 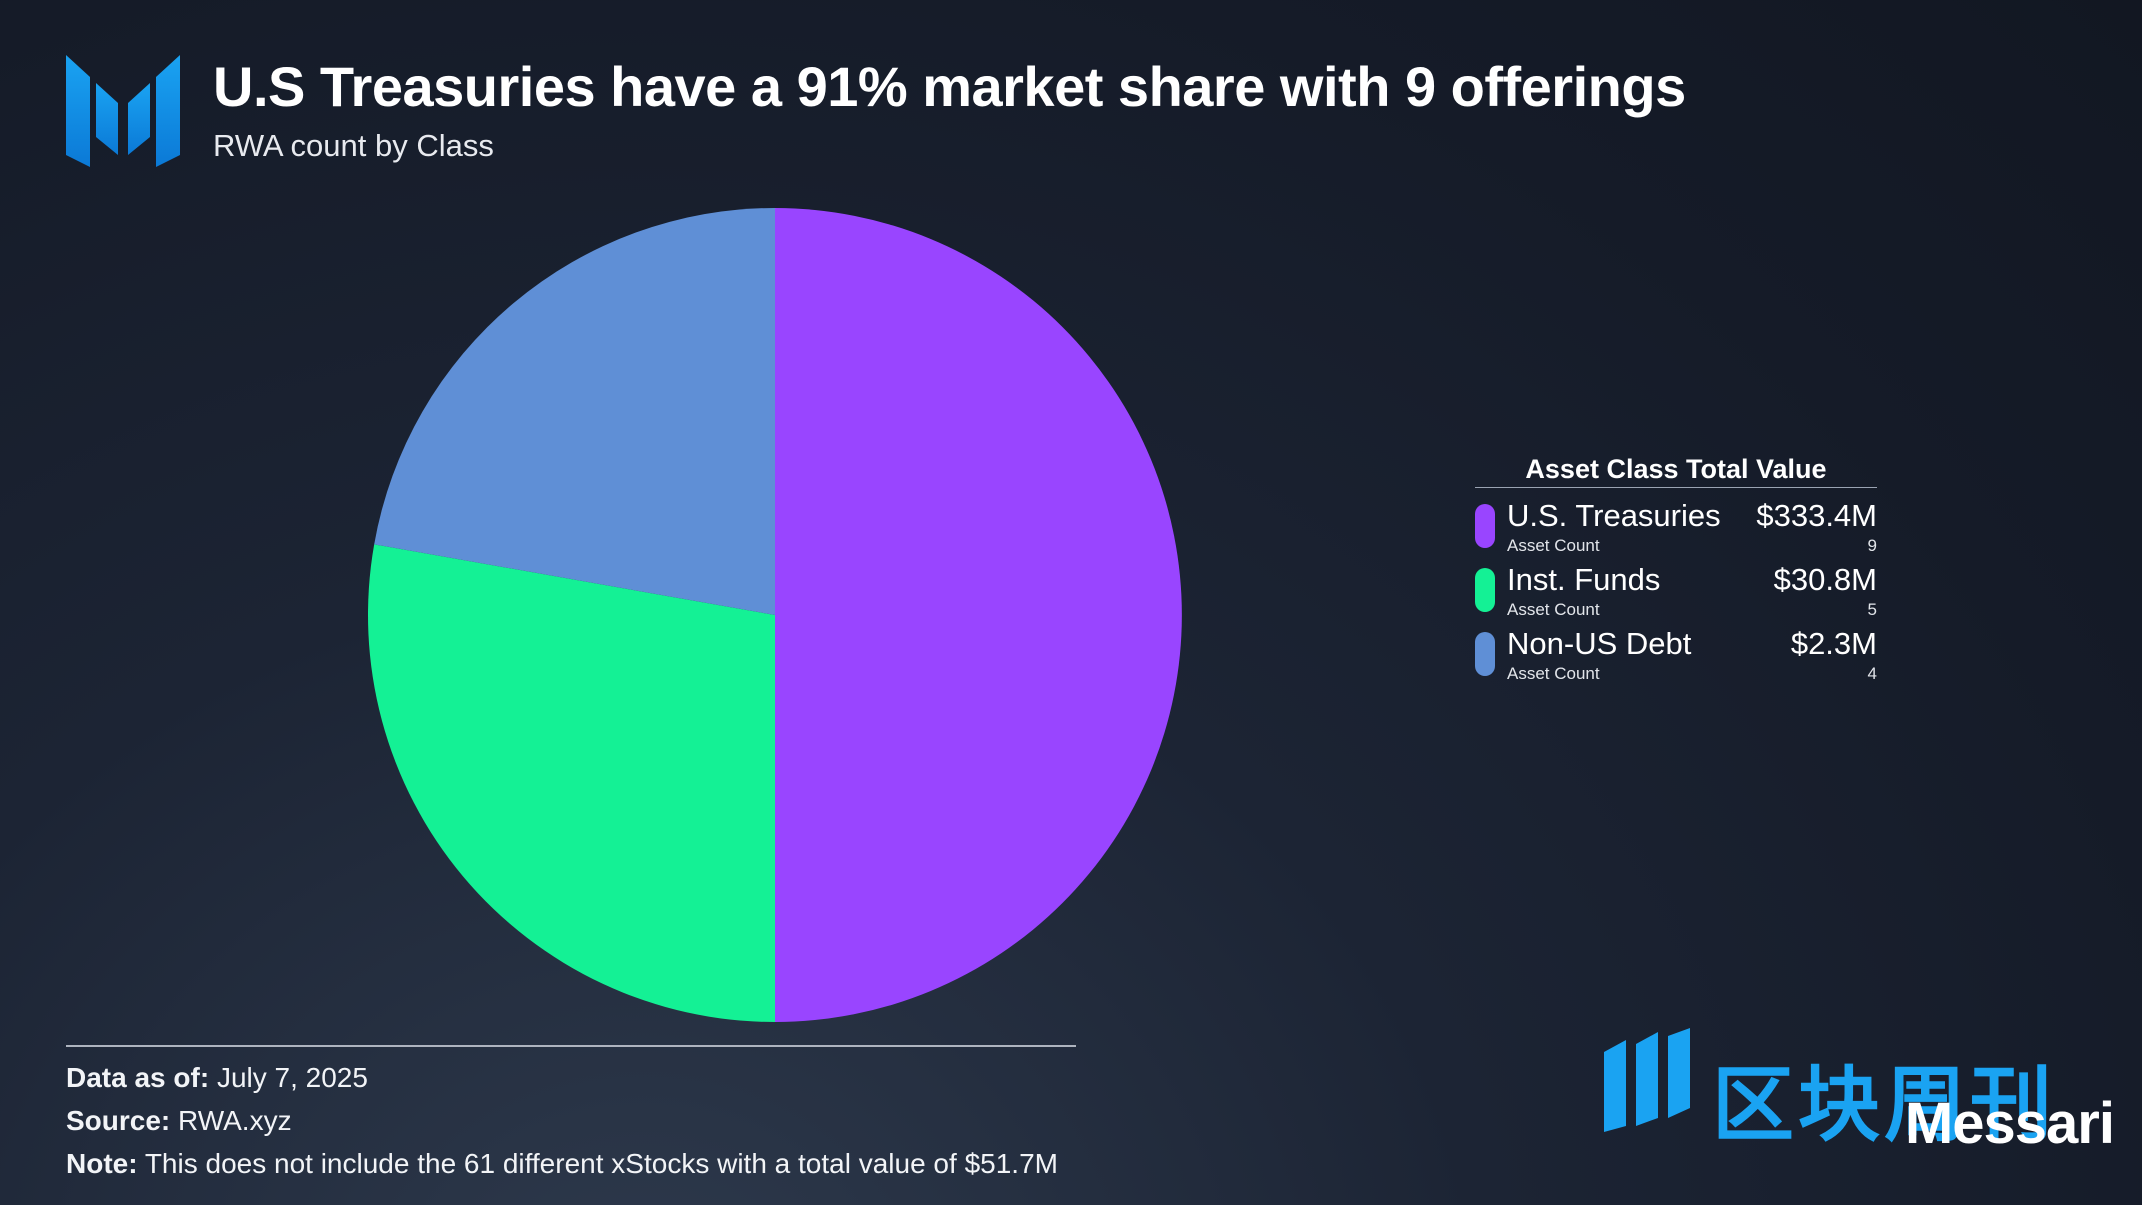 I want to click on legend-item-us-treasuries: U.S. Treasuries Asset Count $333.4M 9, so click(x=1676, y=526).